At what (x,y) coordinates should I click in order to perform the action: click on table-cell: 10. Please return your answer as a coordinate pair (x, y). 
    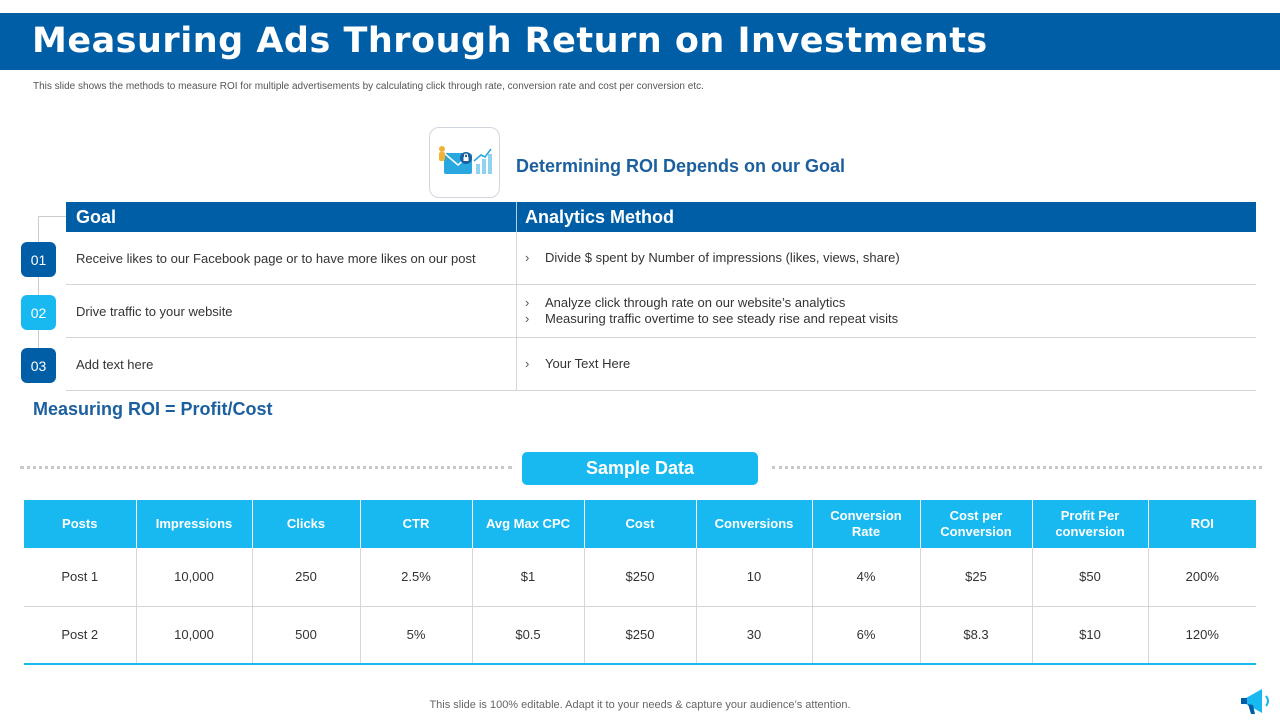
    Looking at the image, I should click on (754, 577).